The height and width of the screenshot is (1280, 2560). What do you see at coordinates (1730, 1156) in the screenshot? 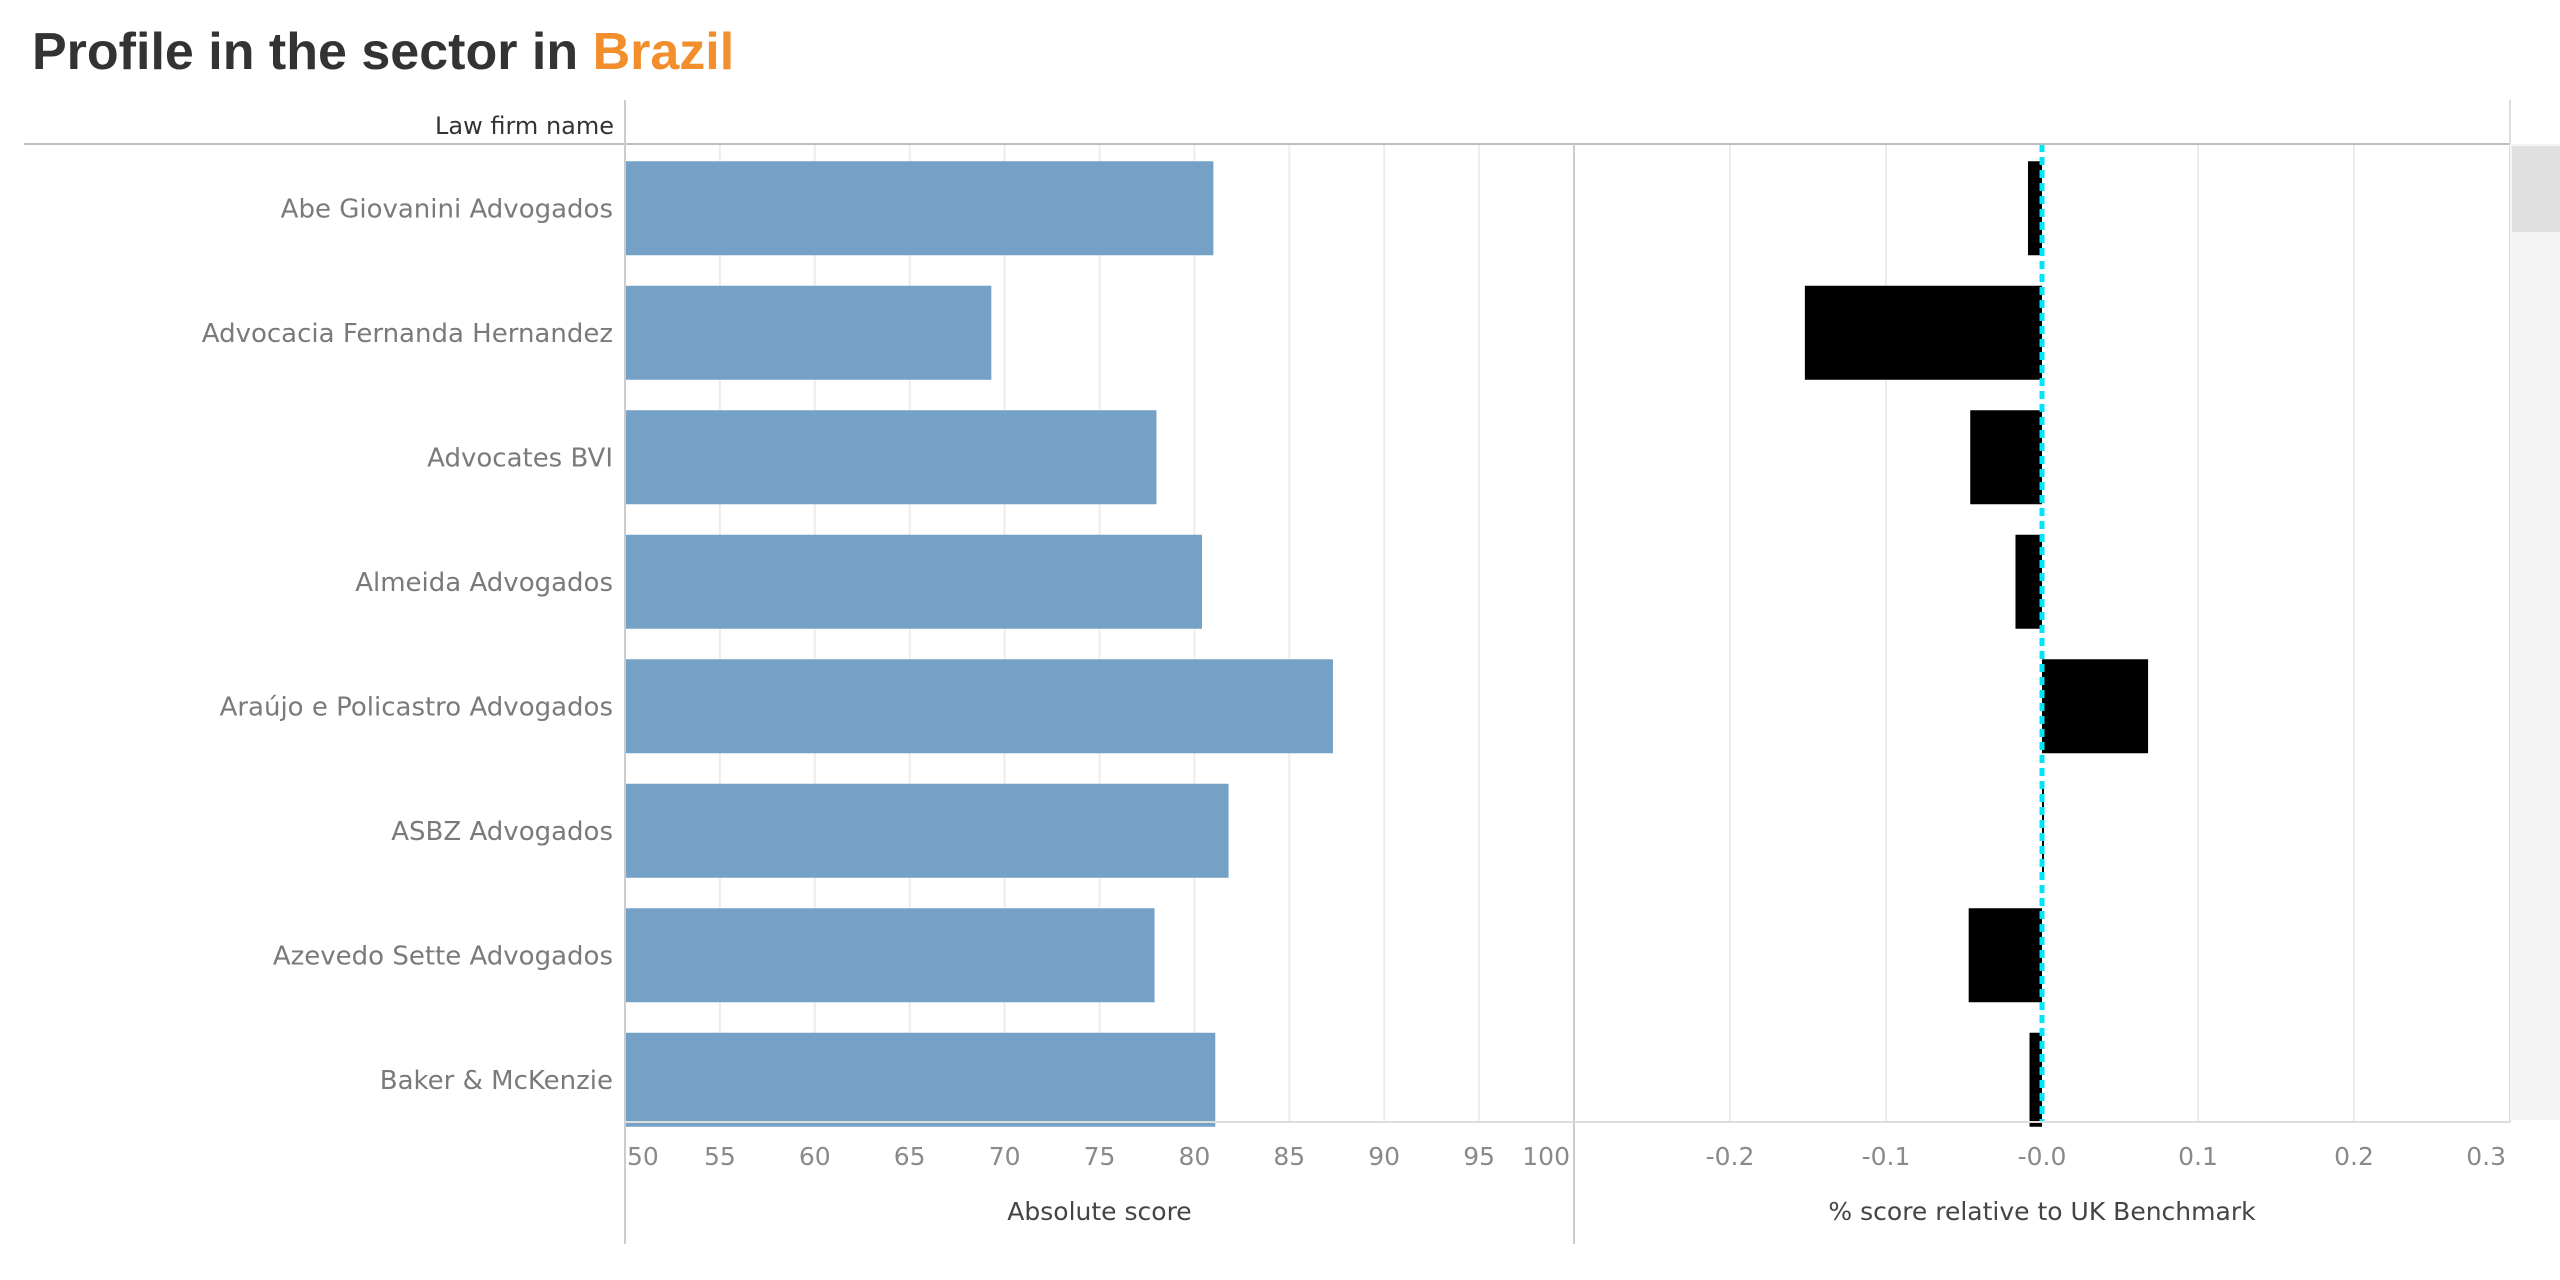
I see `rel-tick-label: -0.2` at bounding box center [1730, 1156].